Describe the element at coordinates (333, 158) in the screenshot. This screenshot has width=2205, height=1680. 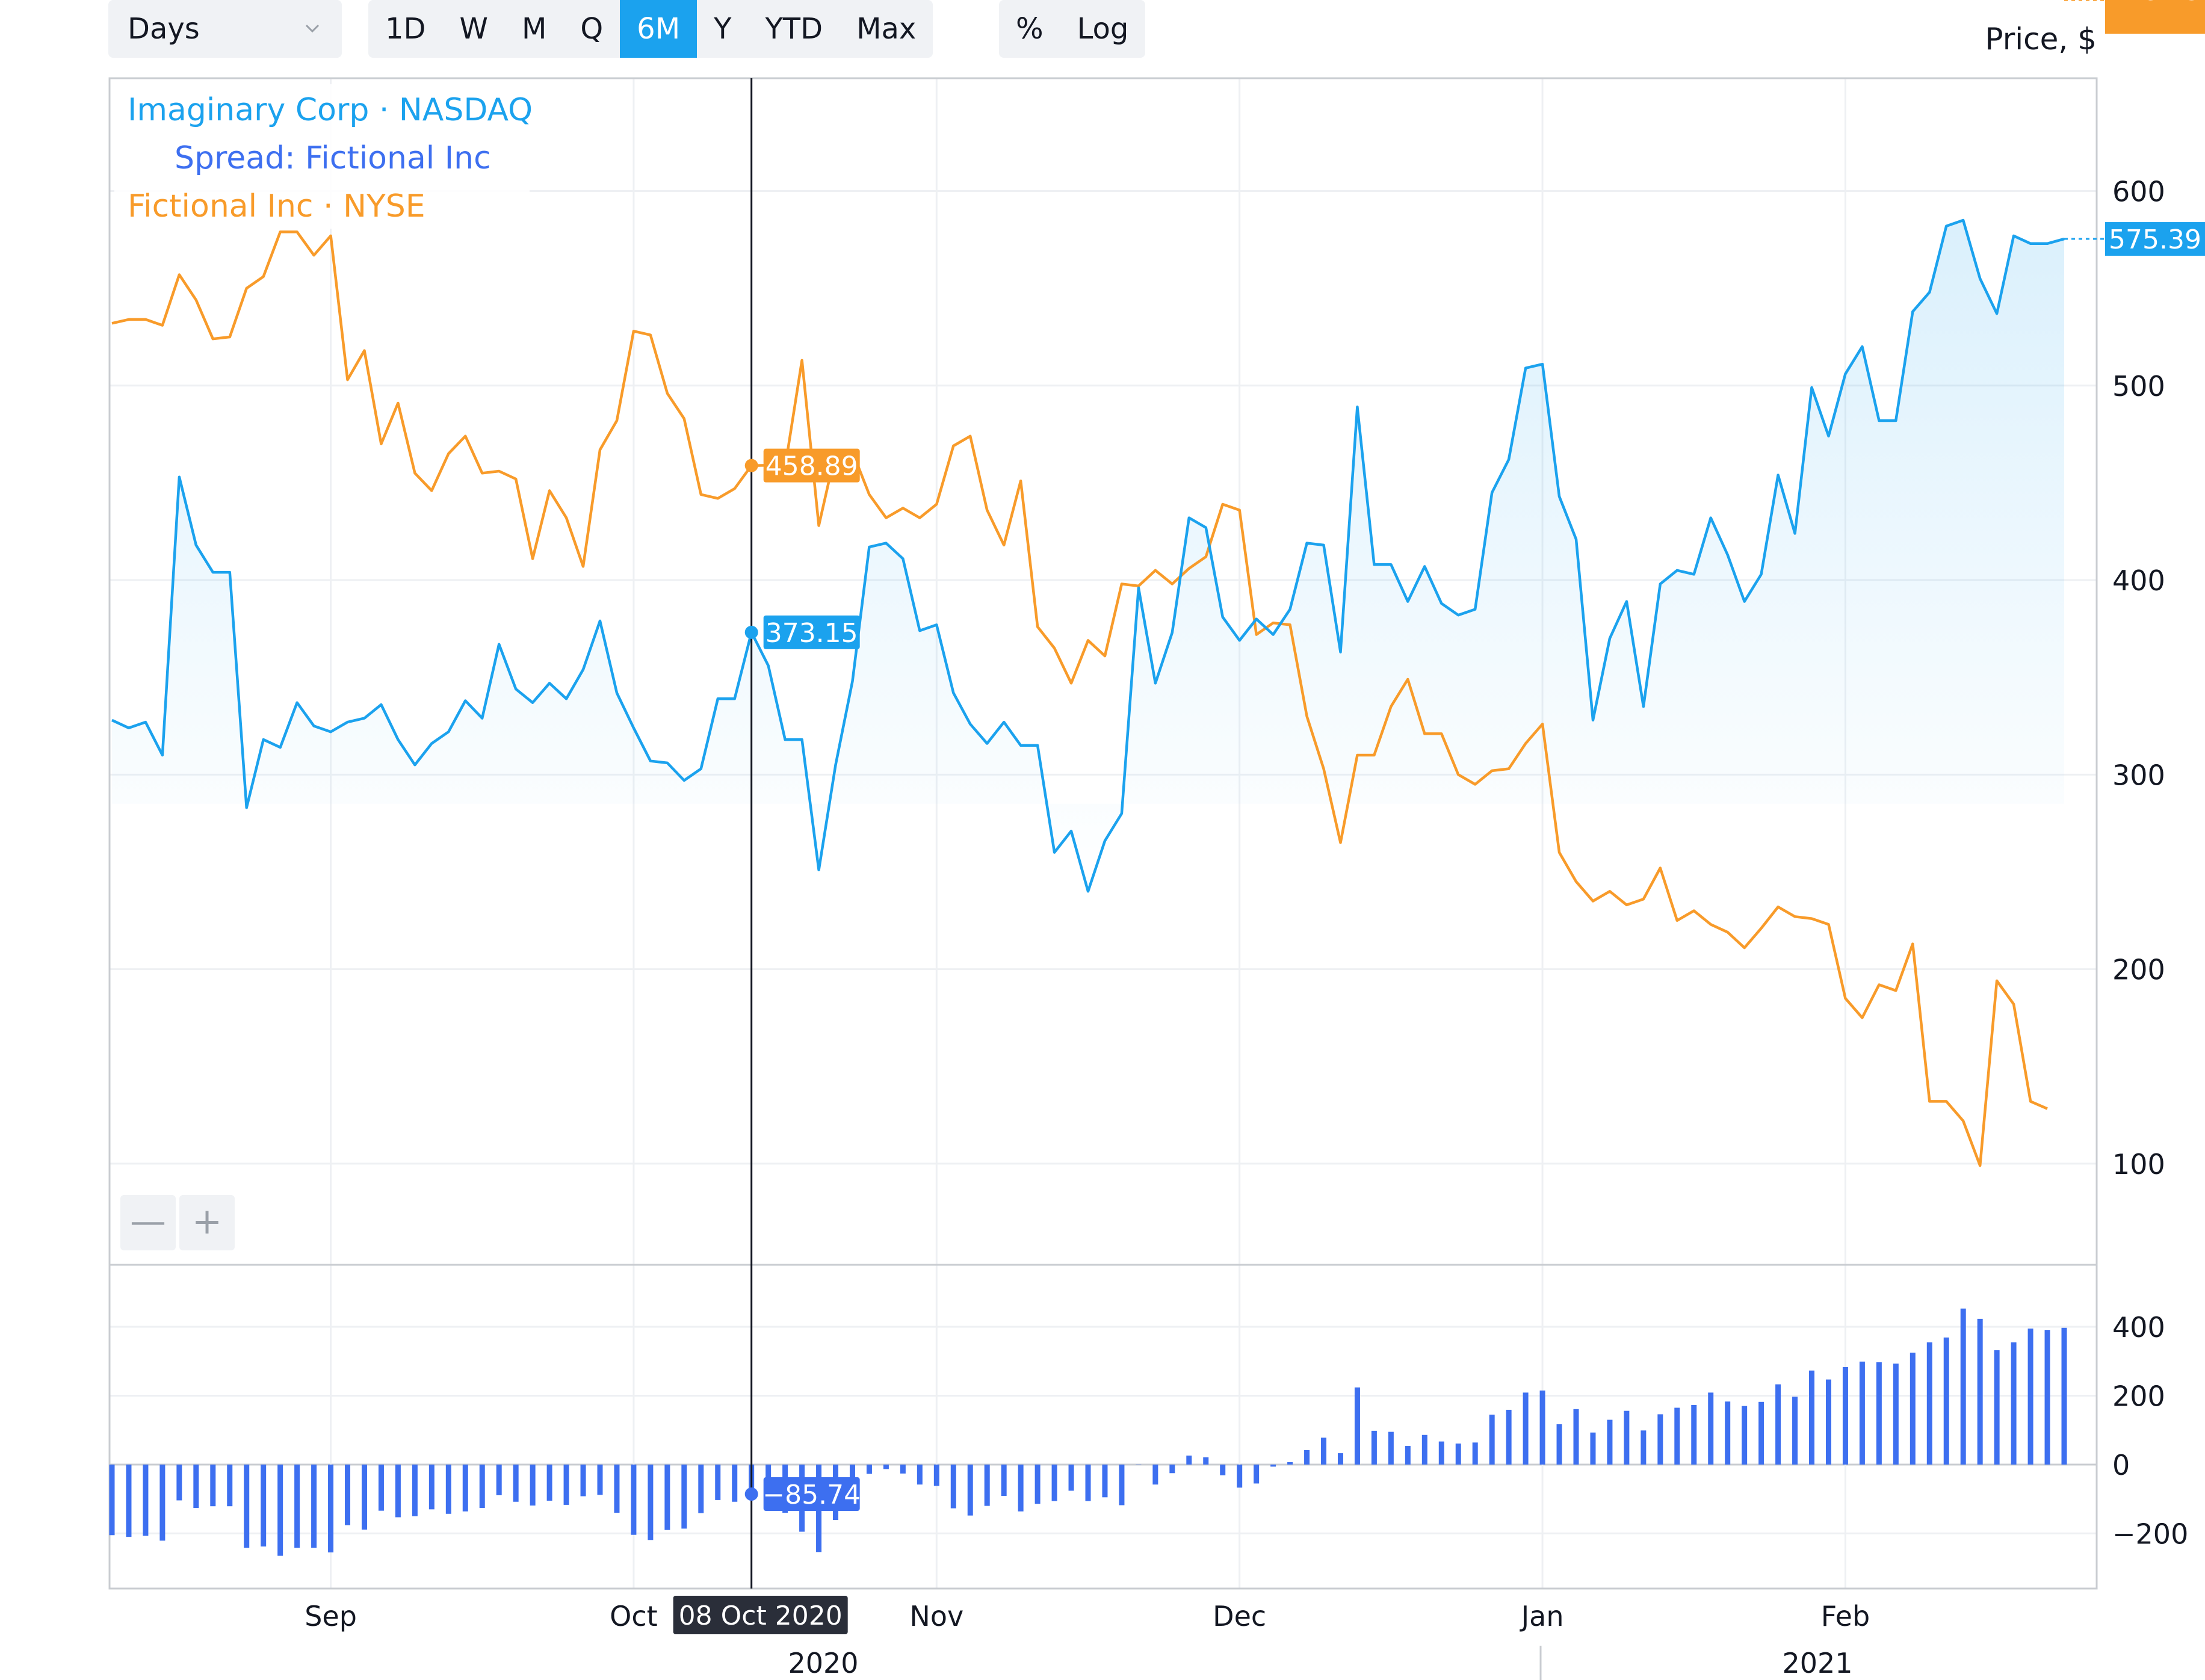
I see `legend-spread: Spread: Fictional Inc` at that location.